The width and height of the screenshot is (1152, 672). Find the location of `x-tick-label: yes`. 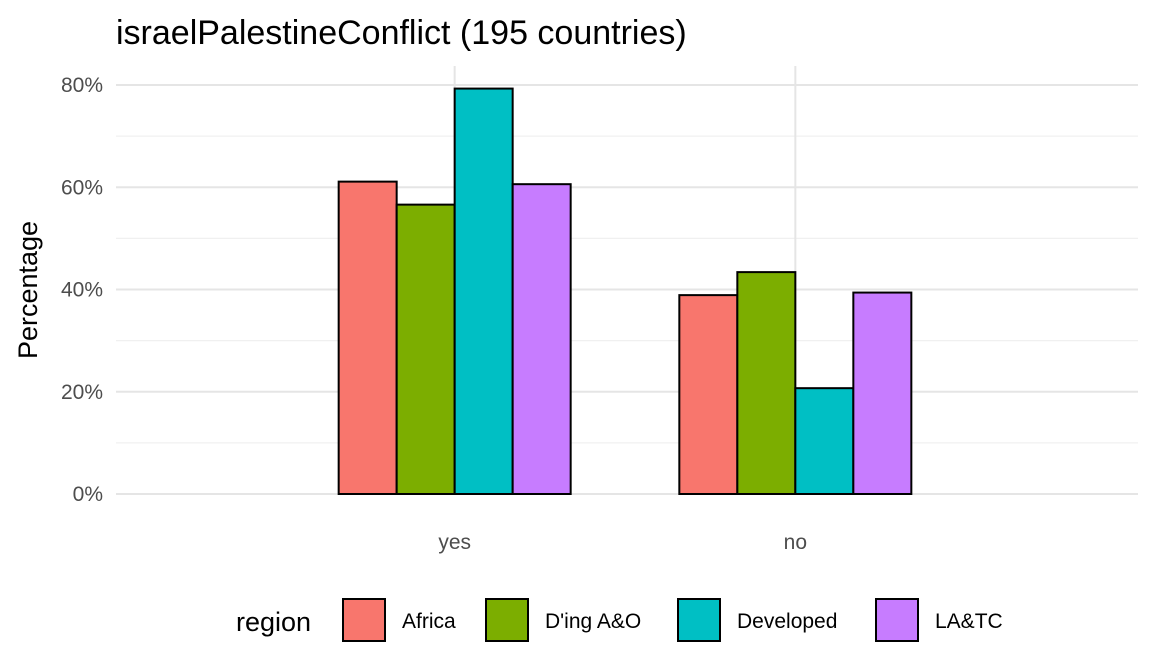

x-tick-label: yes is located at coordinates (454, 542).